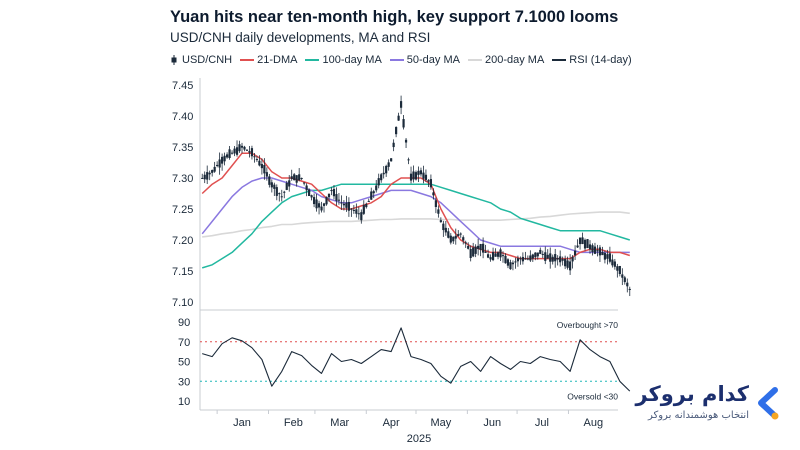 This screenshot has width=800, height=450. What do you see at coordinates (182, 272) in the screenshot?
I see `price-tick-label: 7.15` at bounding box center [182, 272].